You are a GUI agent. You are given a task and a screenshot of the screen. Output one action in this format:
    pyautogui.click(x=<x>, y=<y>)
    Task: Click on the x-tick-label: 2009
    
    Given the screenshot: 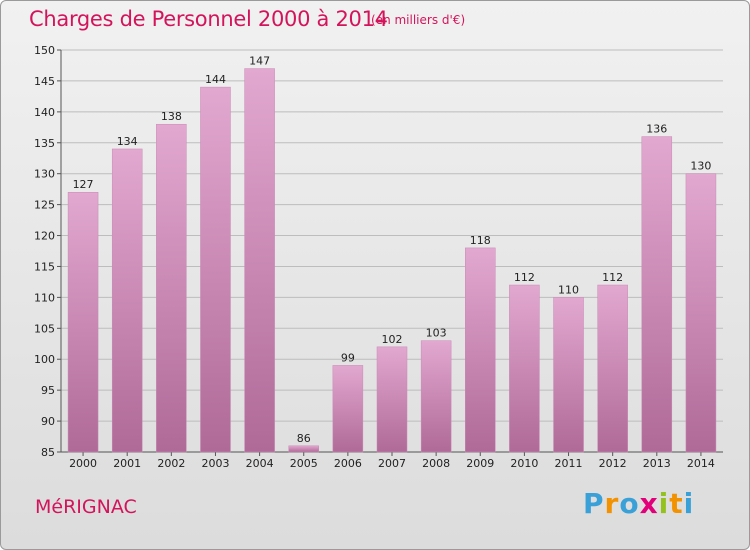 What is the action you would take?
    pyautogui.click(x=480, y=463)
    